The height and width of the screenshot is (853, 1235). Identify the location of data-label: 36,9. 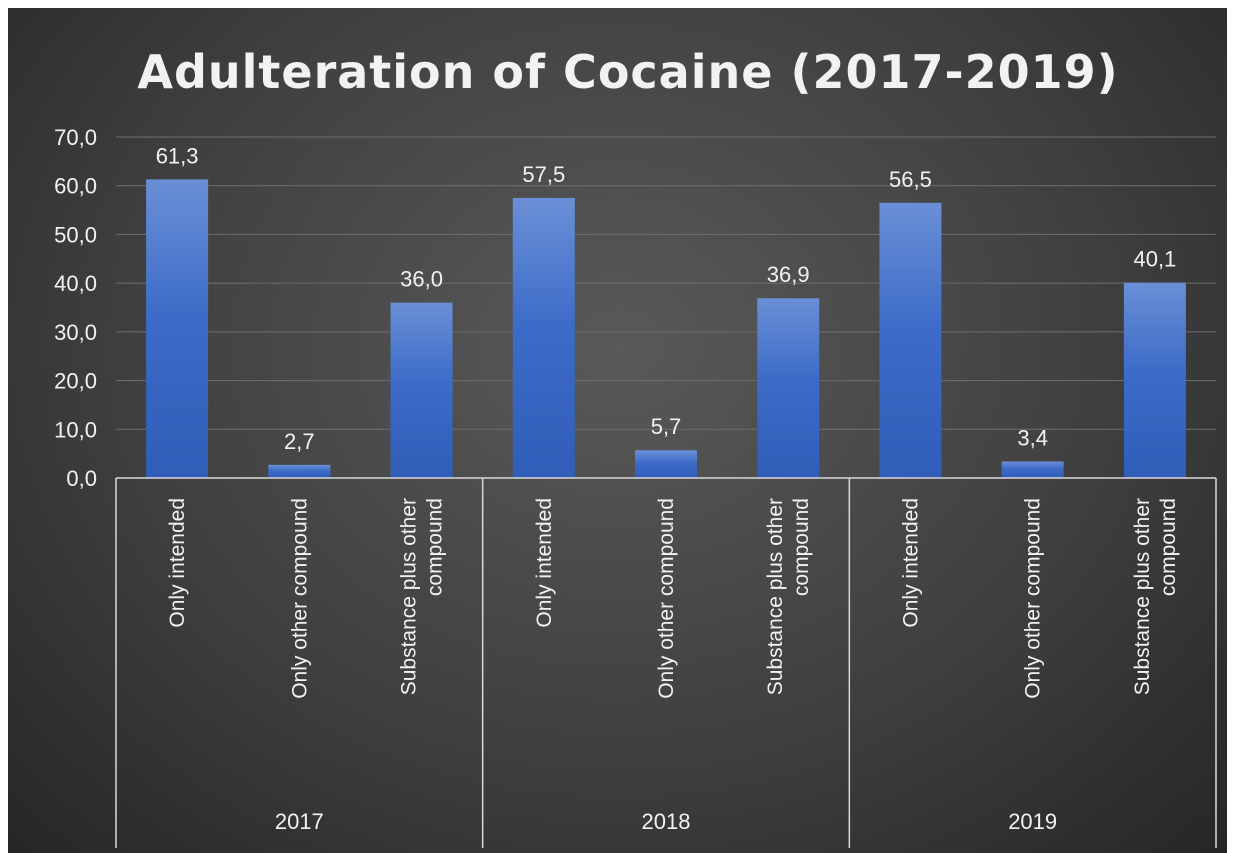
(788, 274).